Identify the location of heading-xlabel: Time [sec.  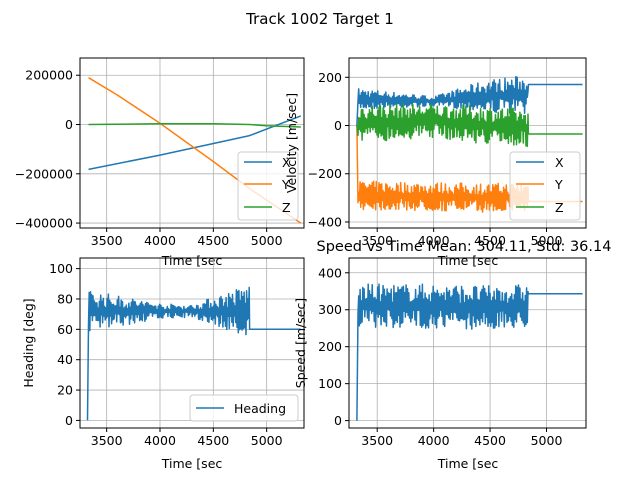
(192, 463).